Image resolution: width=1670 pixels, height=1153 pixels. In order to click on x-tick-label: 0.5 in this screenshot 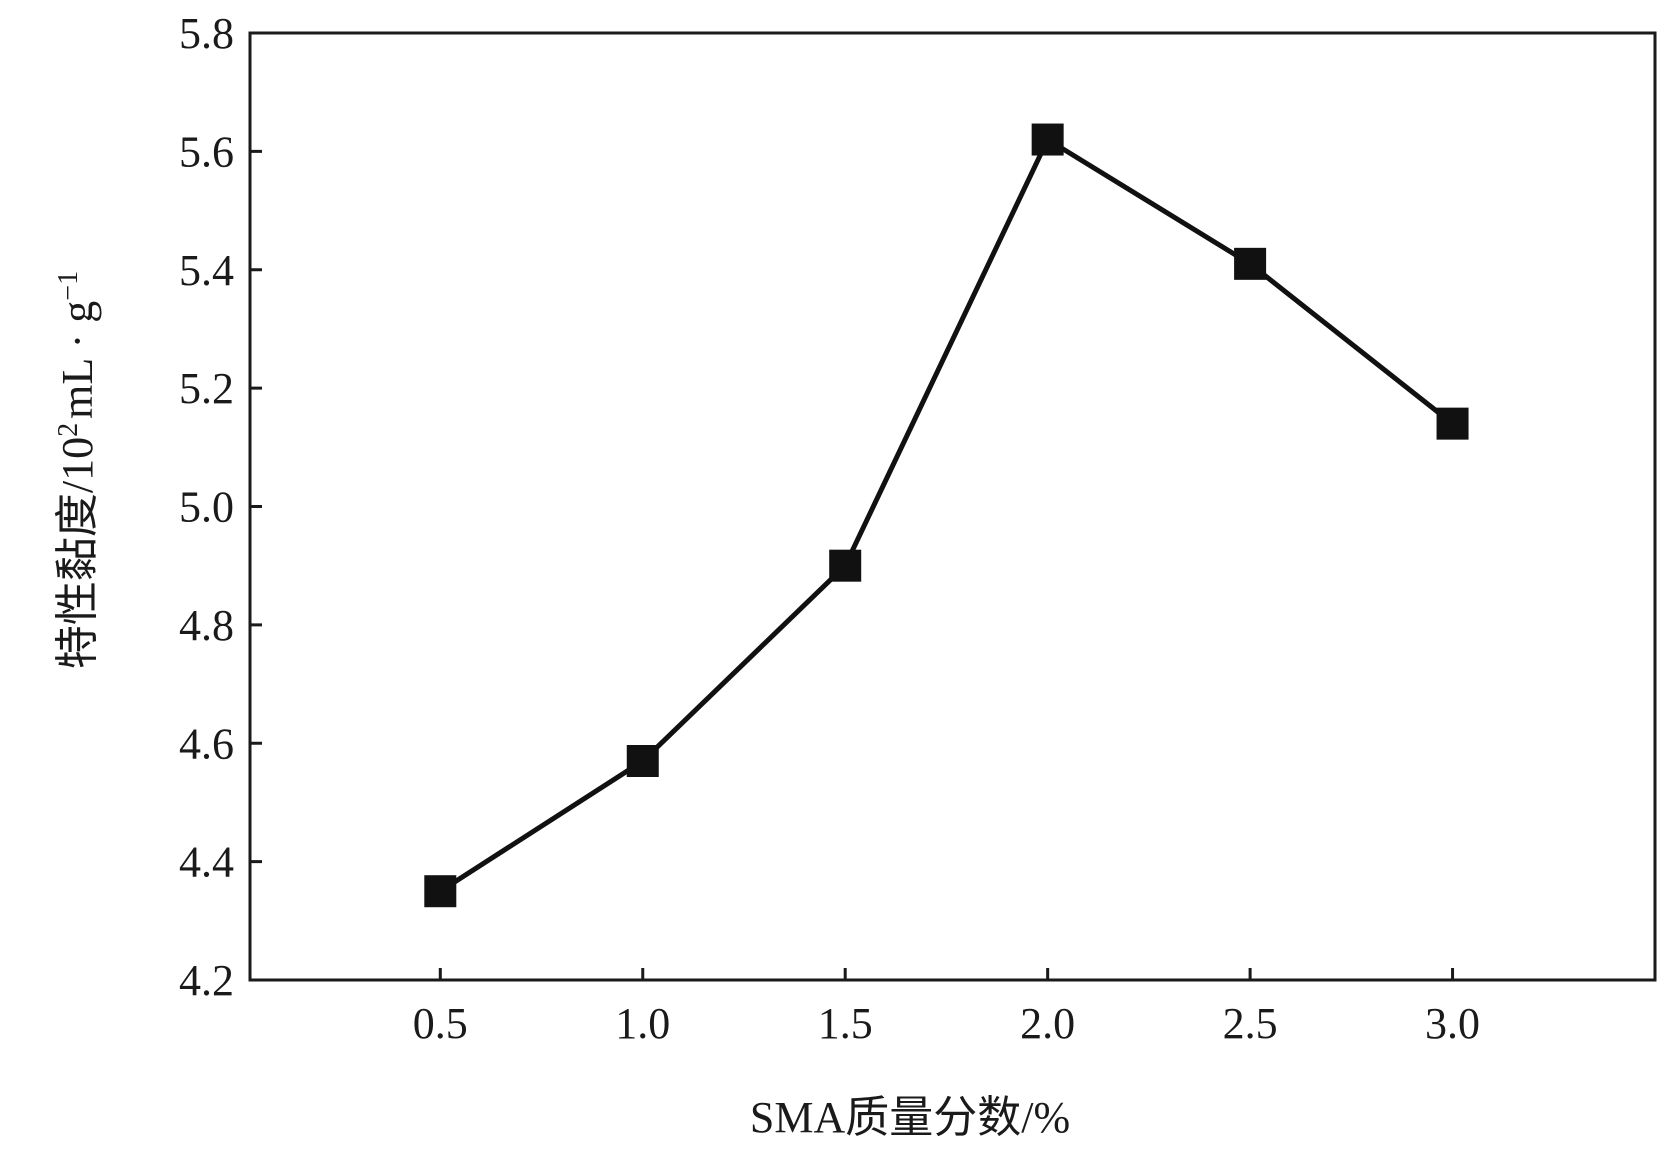, I will do `click(440, 1023)`.